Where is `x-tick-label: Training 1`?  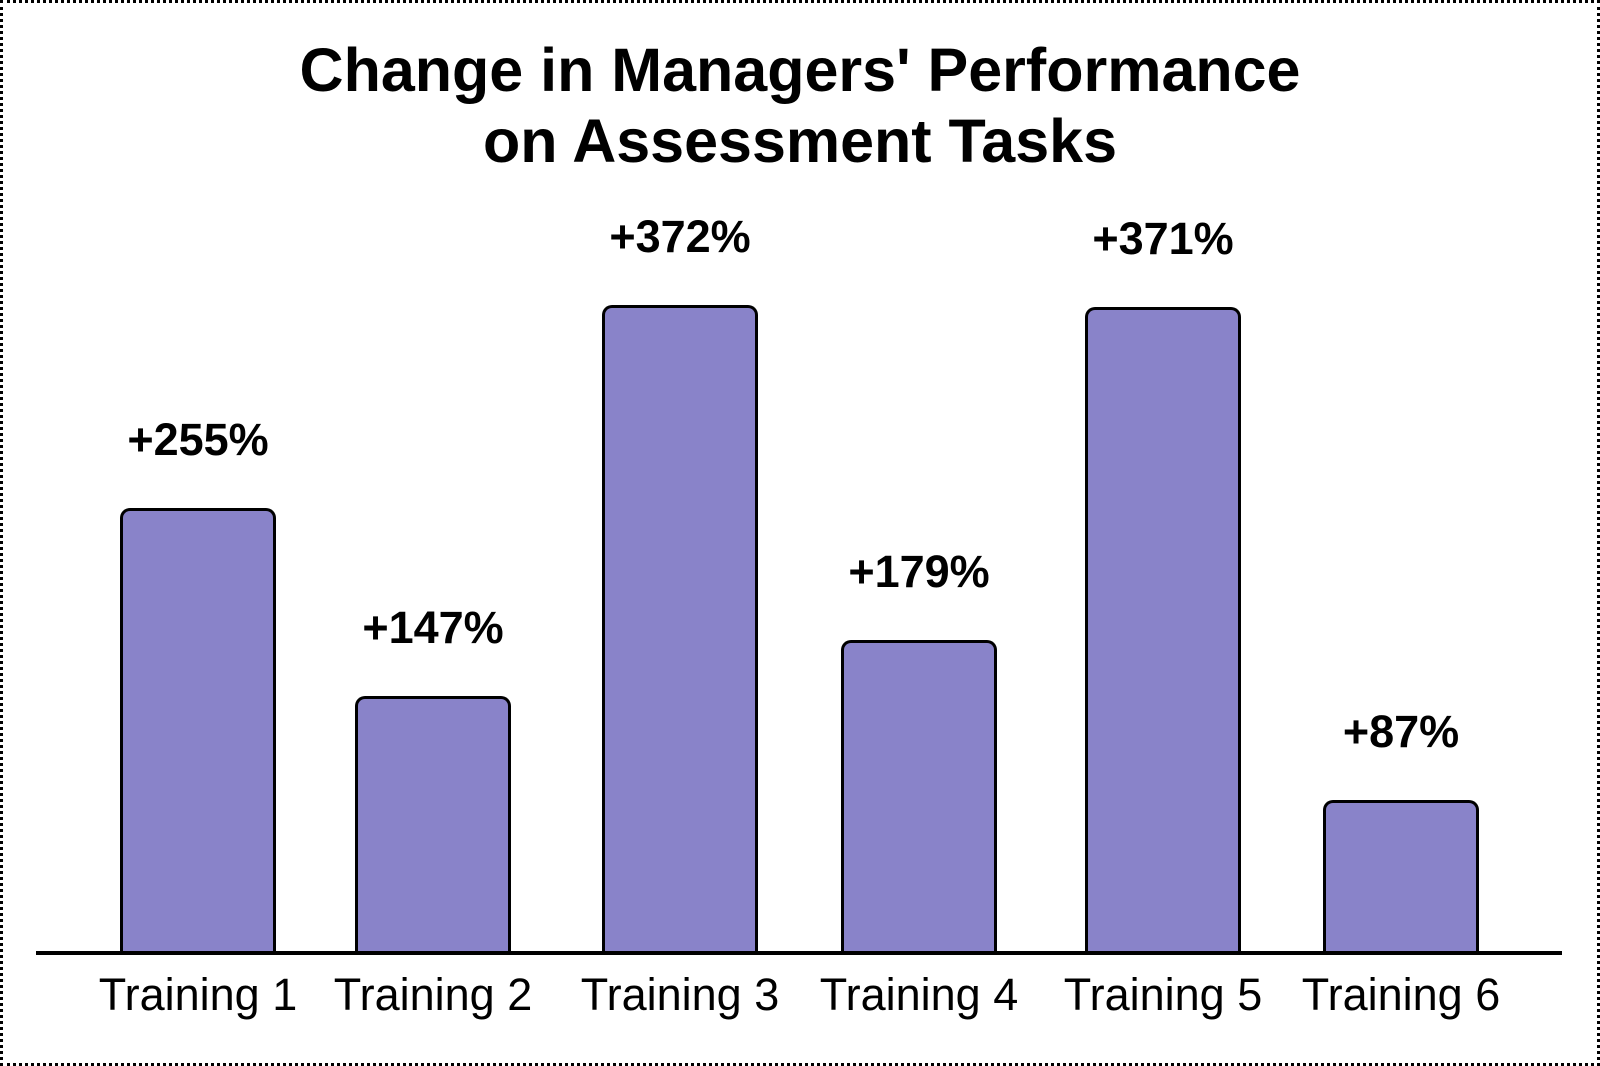
x-tick-label: Training 1 is located at coordinates (198, 994).